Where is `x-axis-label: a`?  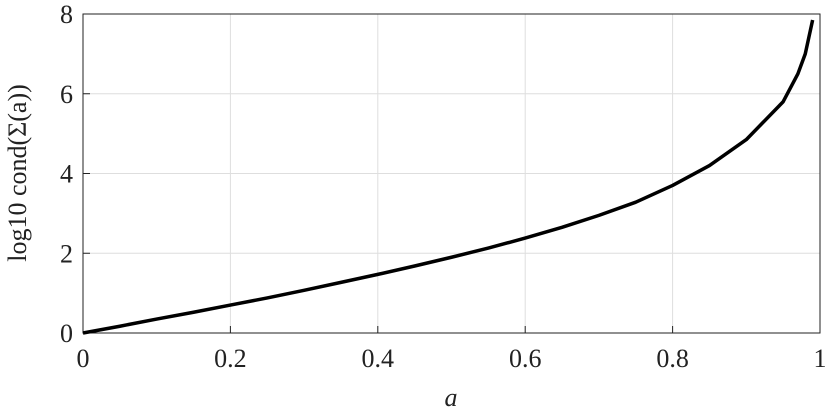
x-axis-label: a is located at coordinates (451, 397).